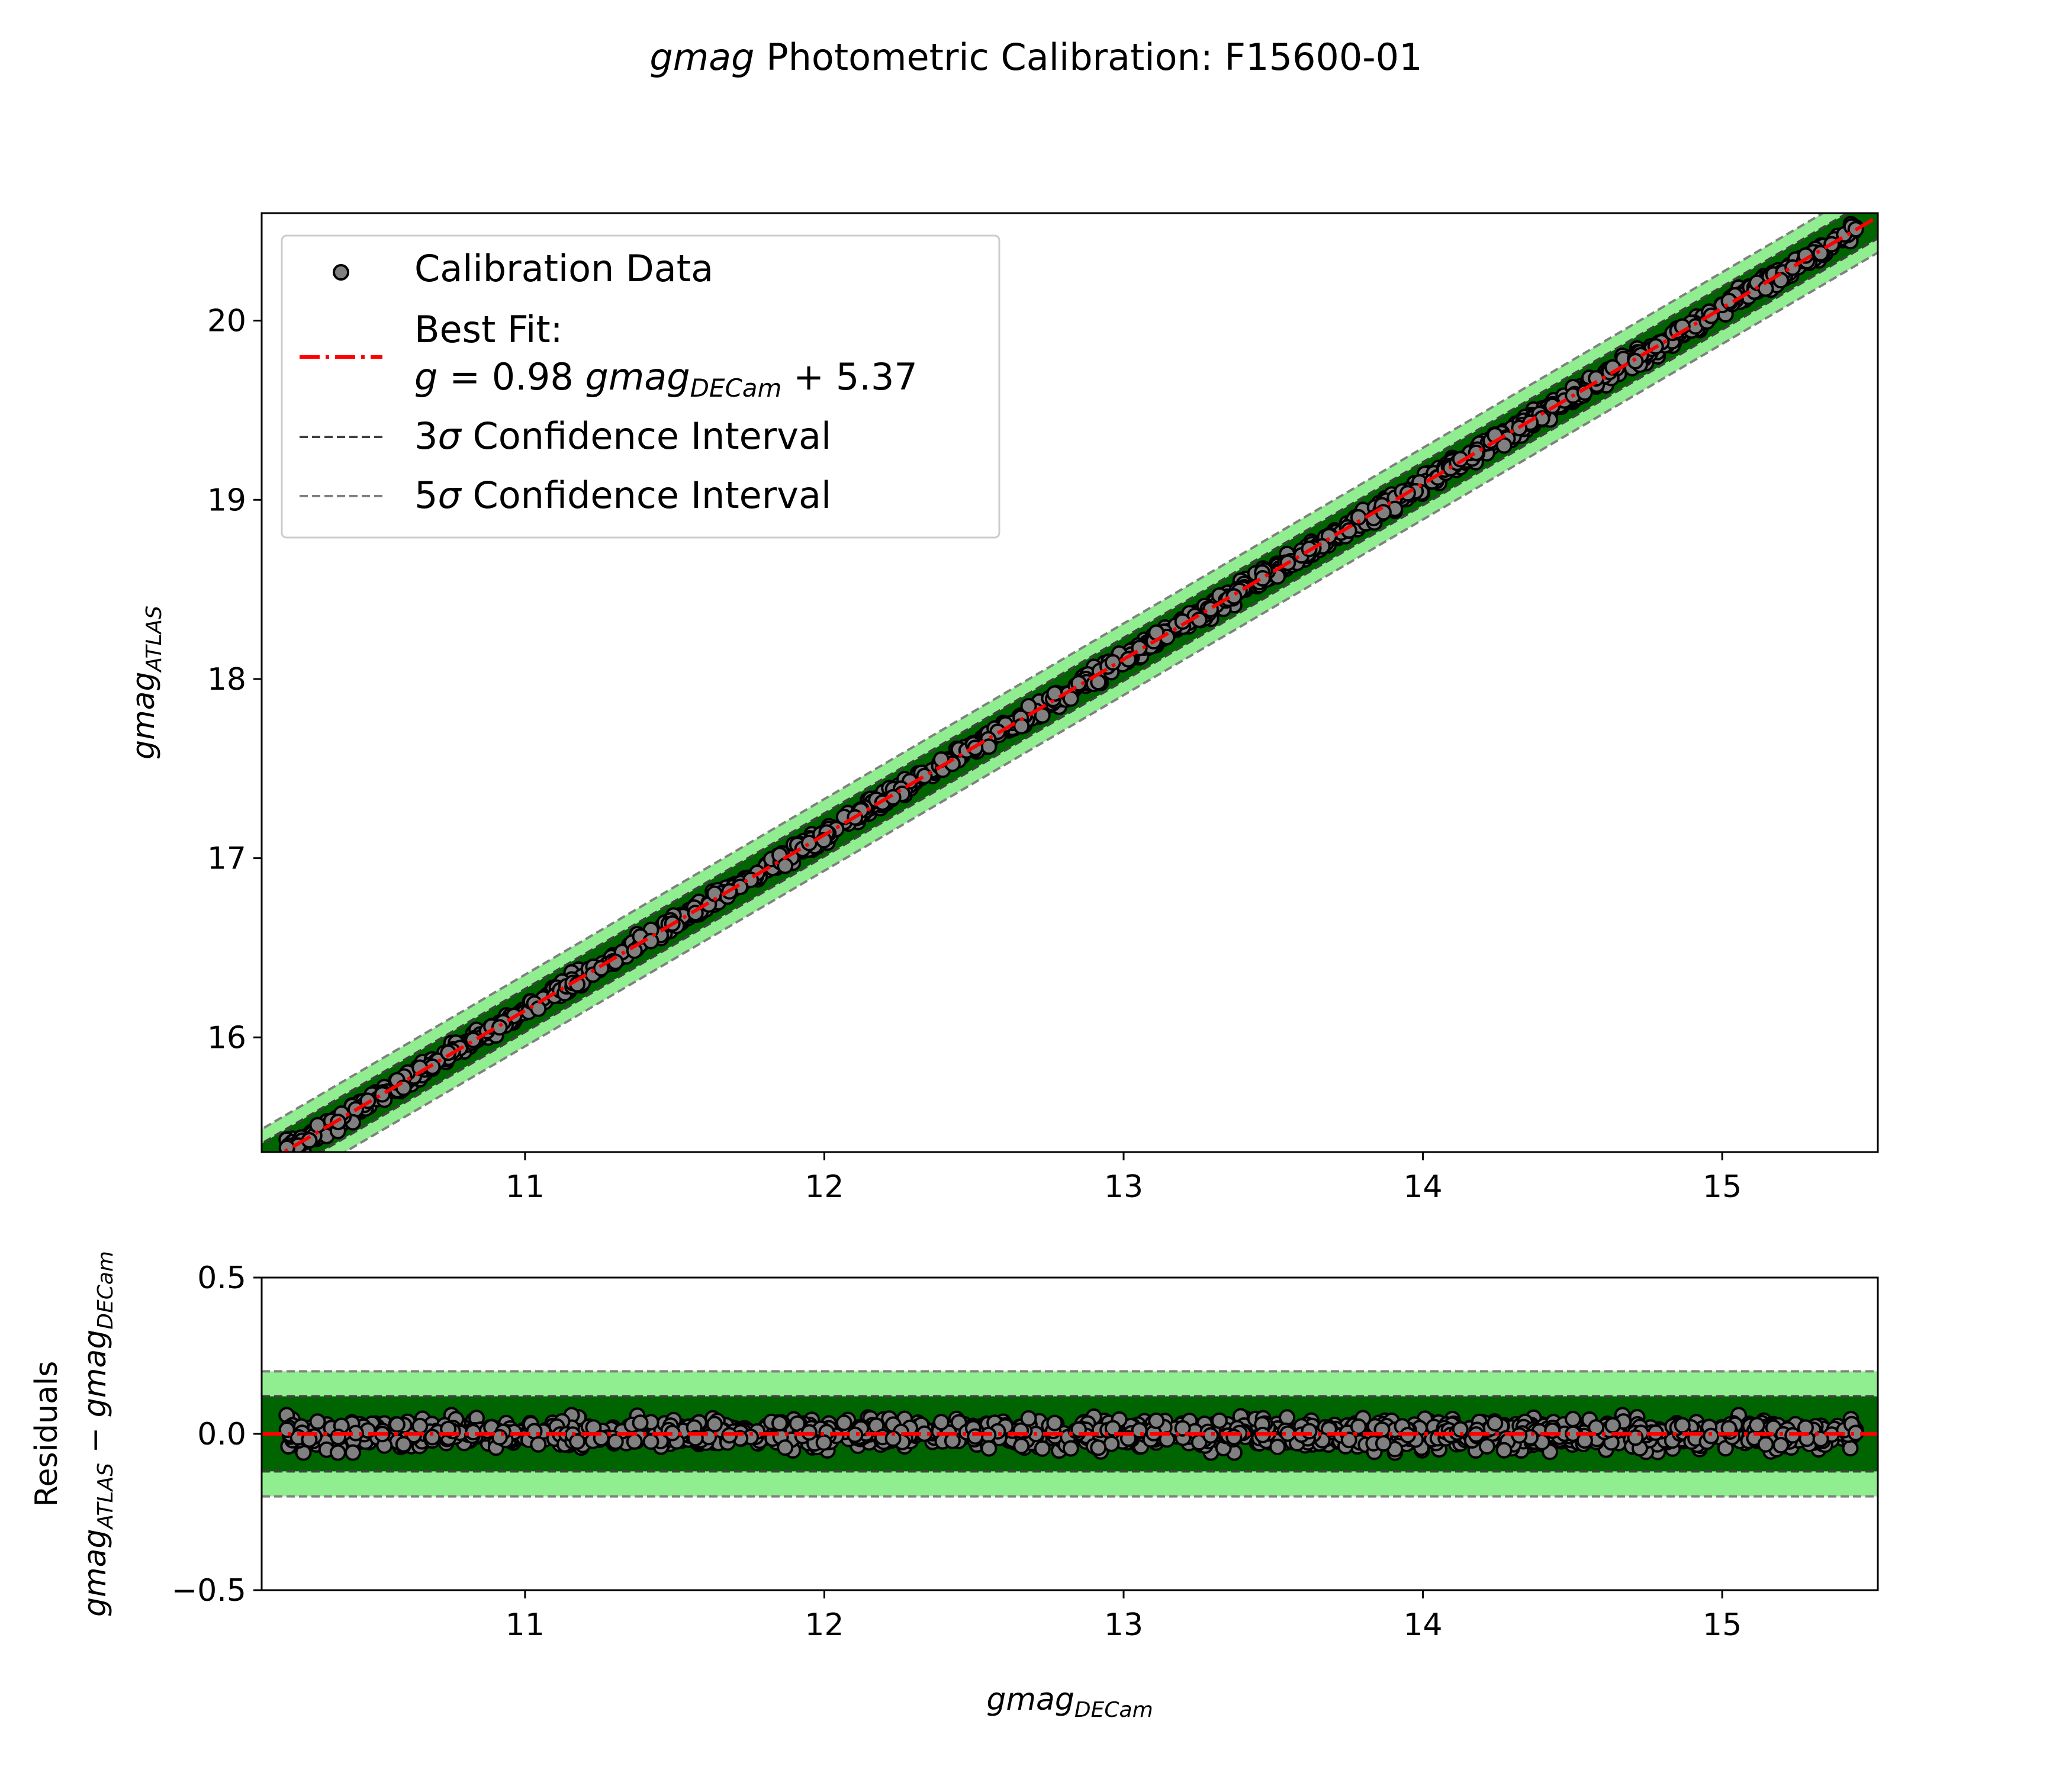 The height and width of the screenshot is (1779, 2072). Describe the element at coordinates (563, 268) in the screenshot. I see `legend-data-label: Calibration Data` at that location.